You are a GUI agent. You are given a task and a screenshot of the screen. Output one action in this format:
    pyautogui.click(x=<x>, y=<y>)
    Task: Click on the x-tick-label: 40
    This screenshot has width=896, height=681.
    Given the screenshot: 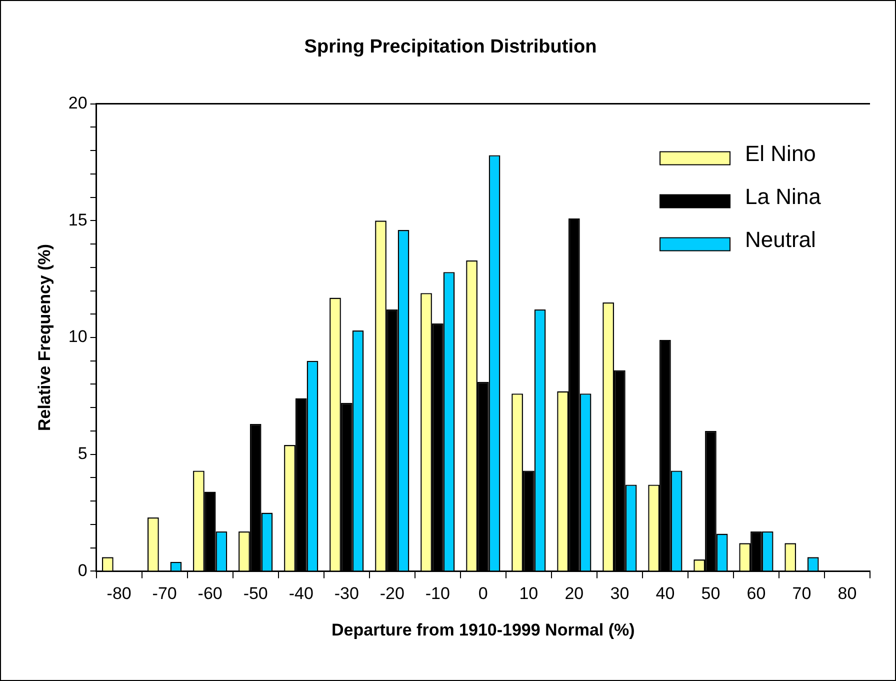 What is the action you would take?
    pyautogui.click(x=665, y=594)
    